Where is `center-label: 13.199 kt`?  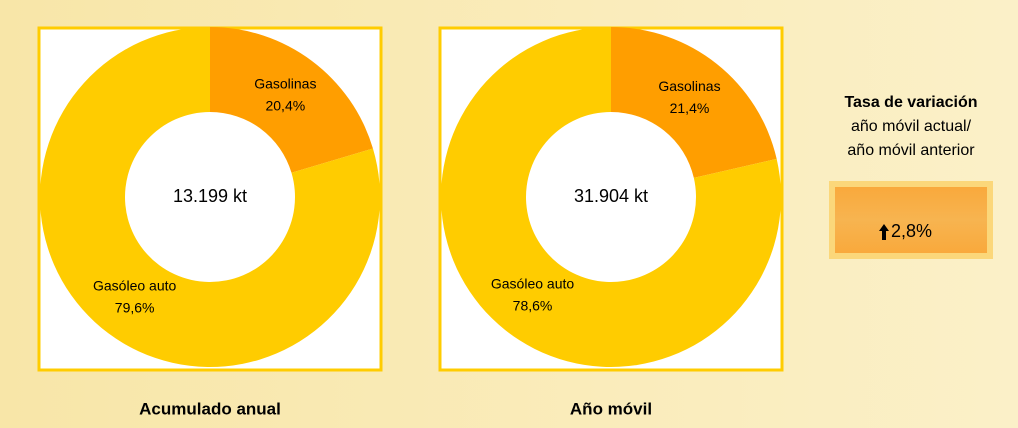
center-label: 13.199 kt is located at coordinates (210, 196).